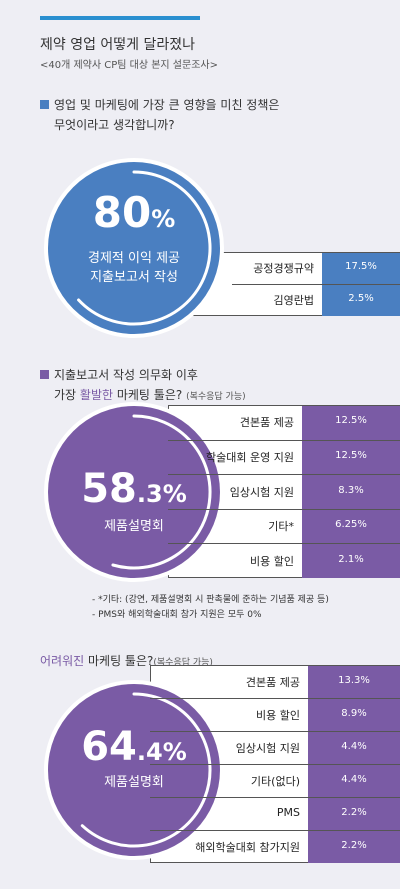 This screenshot has width=400, height=889. What do you see at coordinates (44, 374) in the screenshot?
I see `s2-square-bullet-icon` at bounding box center [44, 374].